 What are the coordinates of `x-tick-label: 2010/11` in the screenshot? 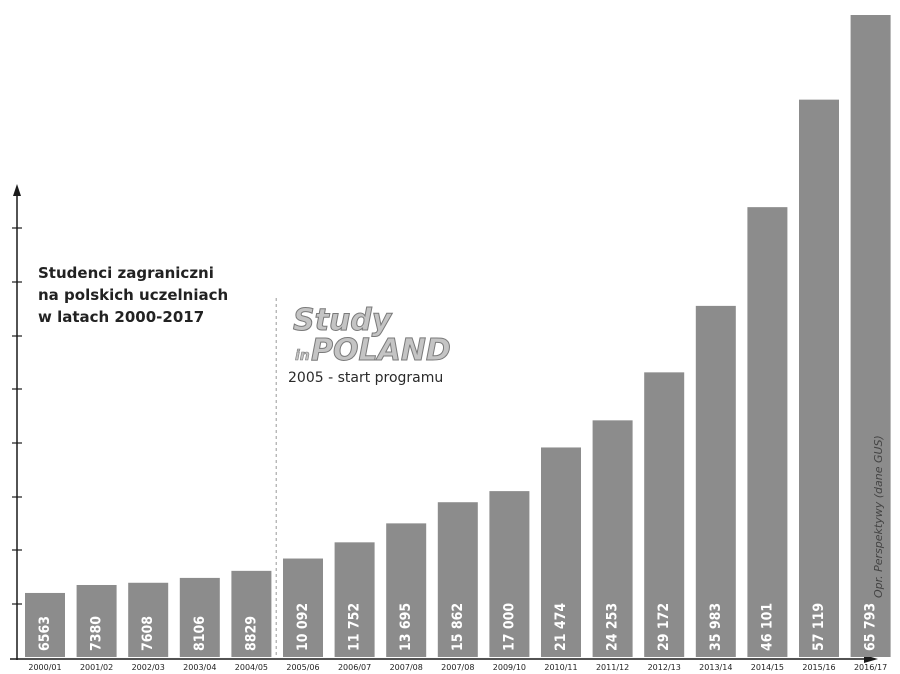 It's located at (560, 667).